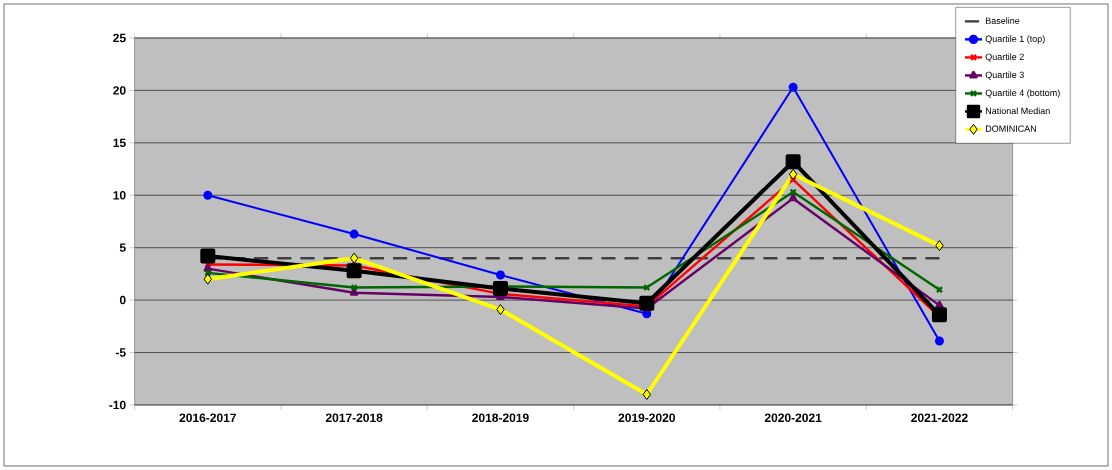  Describe the element at coordinates (939, 417) in the screenshot. I see `x-tick-label: 2021-2022` at that location.